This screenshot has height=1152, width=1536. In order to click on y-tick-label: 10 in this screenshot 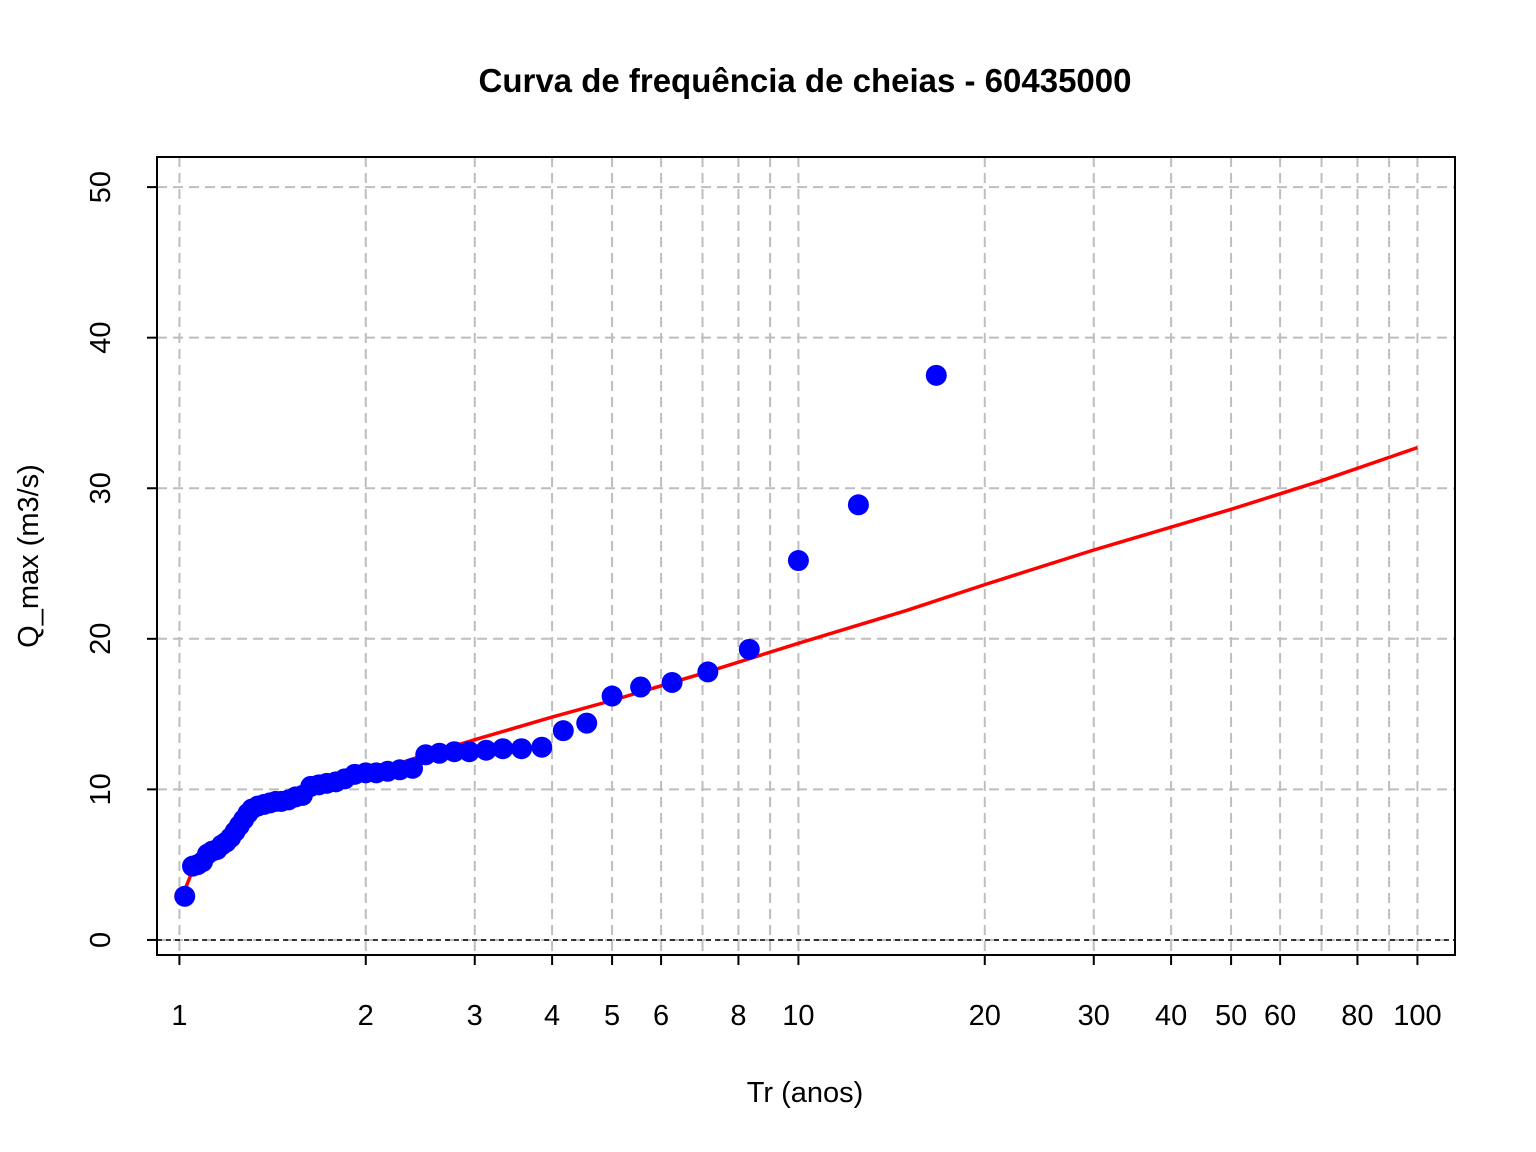, I will do `click(101, 789)`.